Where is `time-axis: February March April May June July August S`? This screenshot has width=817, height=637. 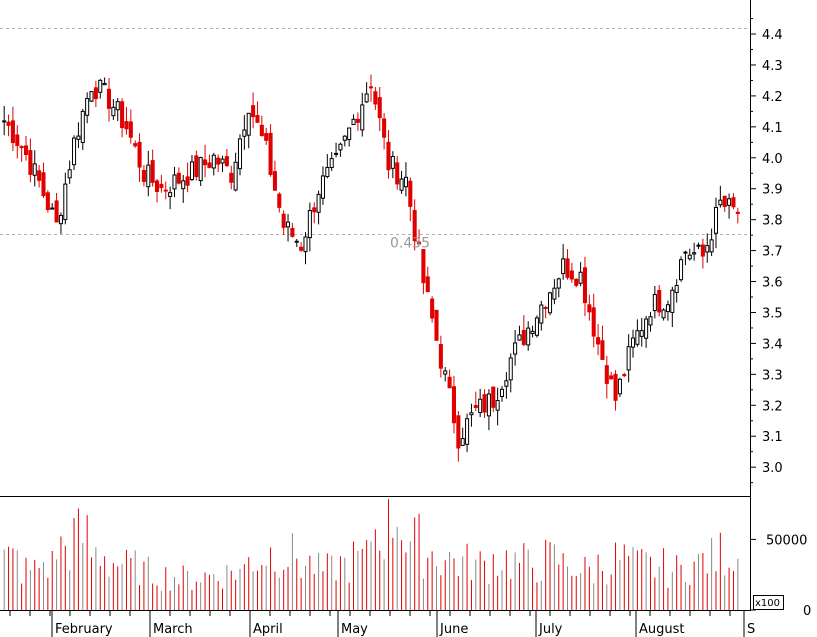 time-axis: February March April May June July August S is located at coordinates (382, 624).